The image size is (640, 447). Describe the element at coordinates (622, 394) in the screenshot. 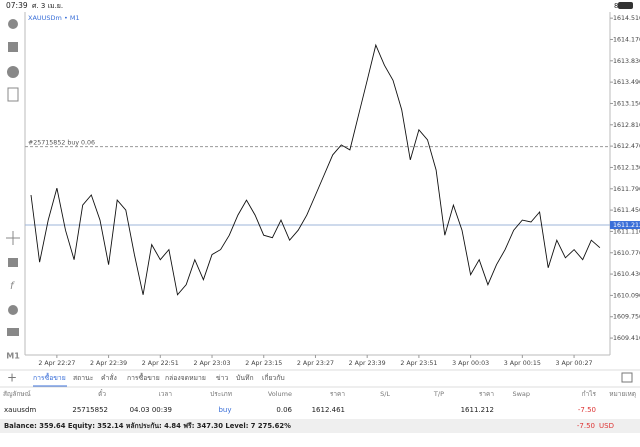

I see `table-header: หมายเหตุ` at that location.